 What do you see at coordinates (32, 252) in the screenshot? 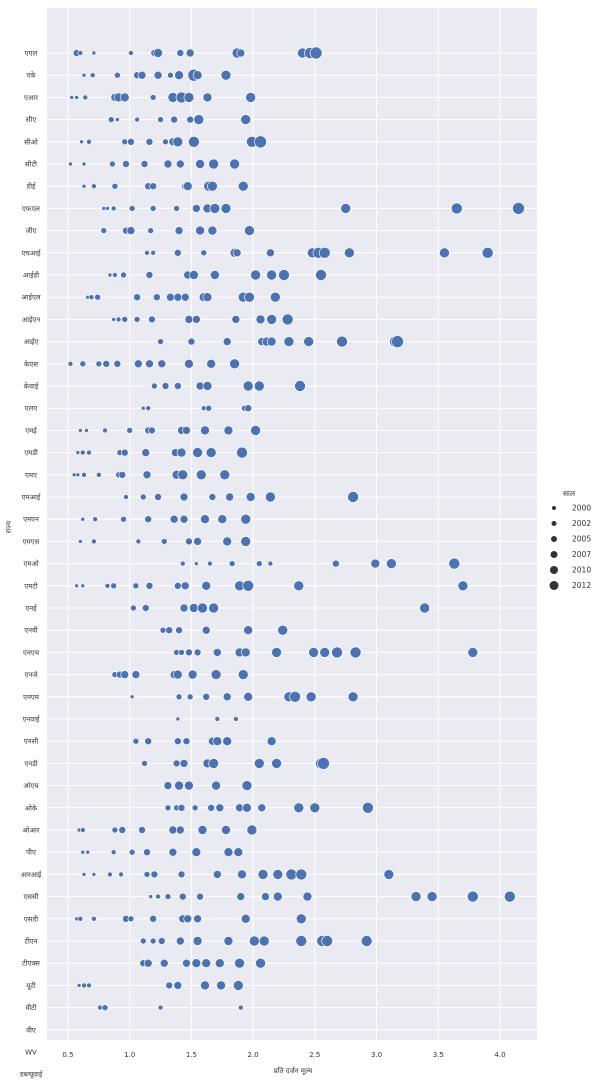
I see `y-tick-label: एचआई` at bounding box center [32, 252].